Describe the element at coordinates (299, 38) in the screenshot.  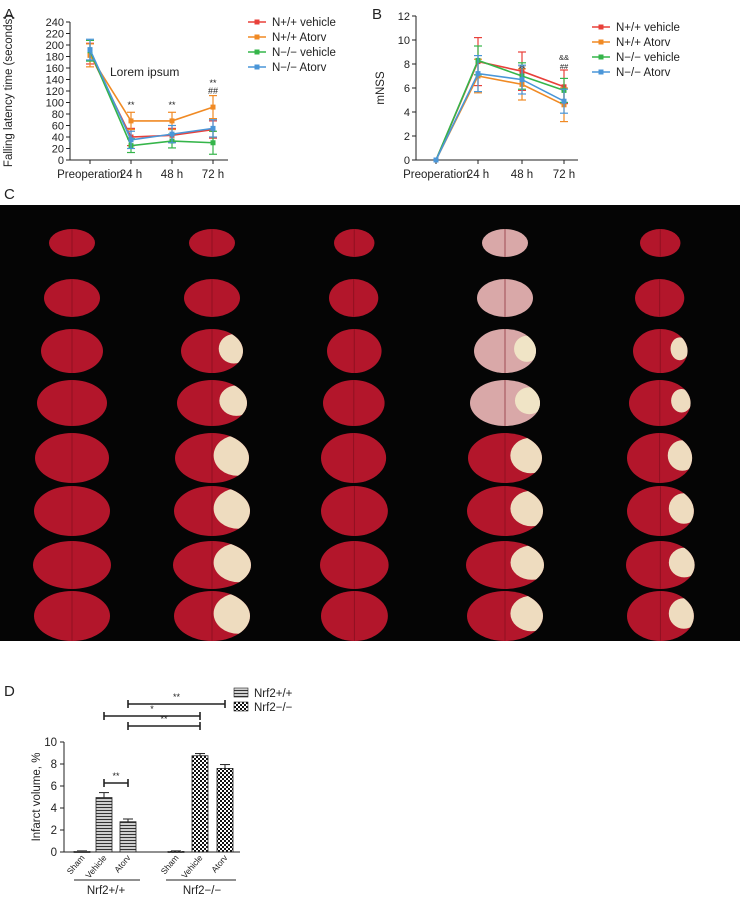
I see `legend-label: N+/+ Atorv` at that location.